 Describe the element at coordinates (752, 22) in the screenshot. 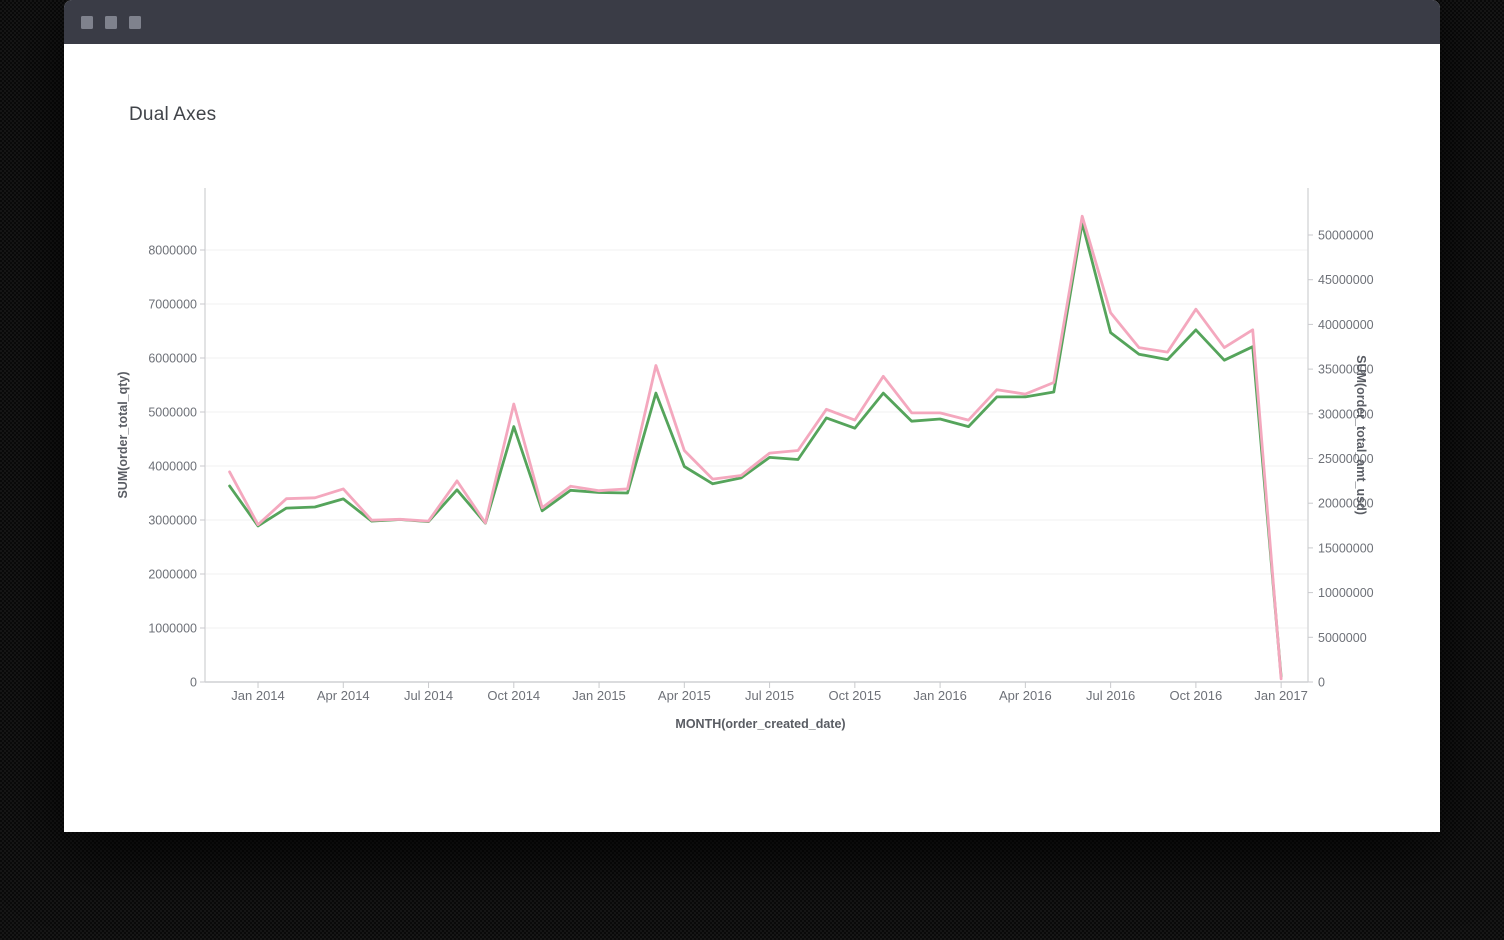

I see `window-title-bar` at that location.